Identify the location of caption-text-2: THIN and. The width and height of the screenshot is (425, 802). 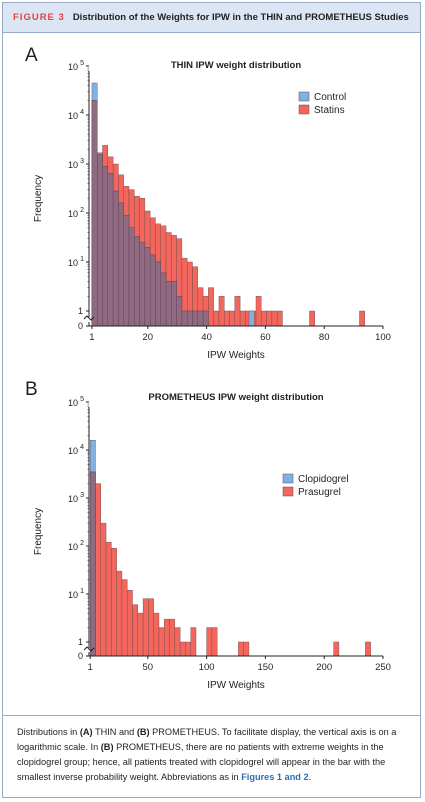
(114, 732).